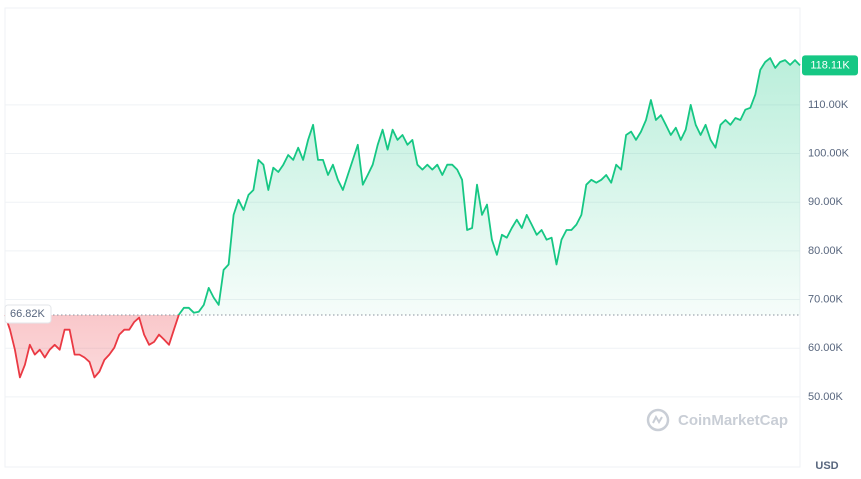 This screenshot has width=861, height=479. I want to click on baseline-label-box, so click(28, 314).